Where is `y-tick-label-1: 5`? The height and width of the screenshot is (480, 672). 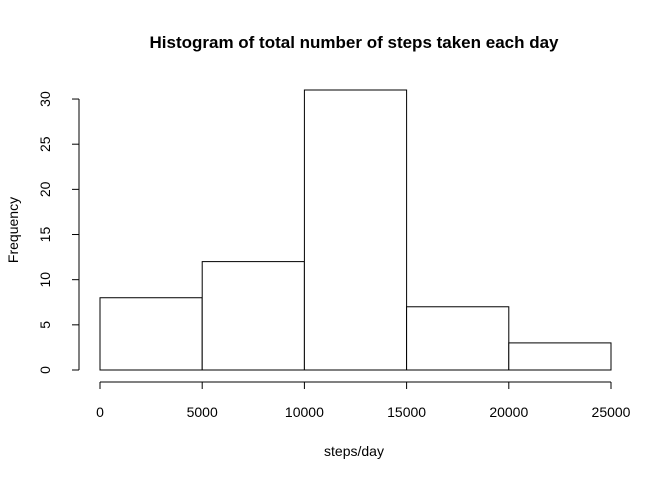 y-tick-label-1: 5 is located at coordinates (45, 325).